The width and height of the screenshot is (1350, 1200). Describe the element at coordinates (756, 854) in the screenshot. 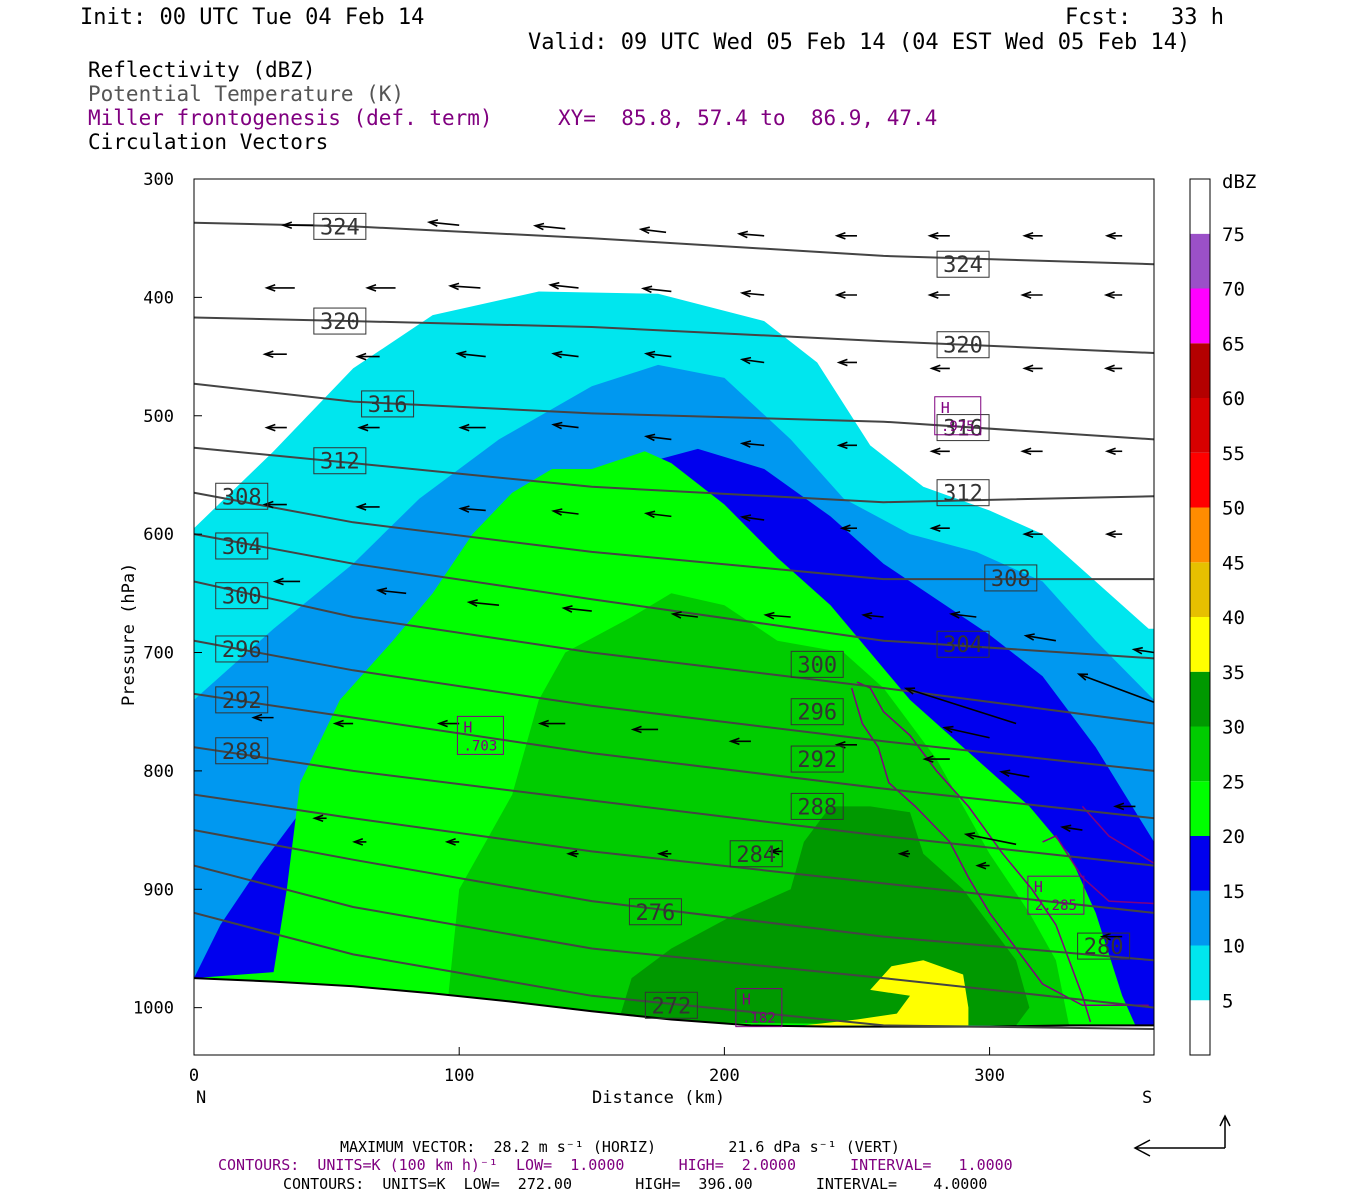

I see `theta-label: 284` at that location.